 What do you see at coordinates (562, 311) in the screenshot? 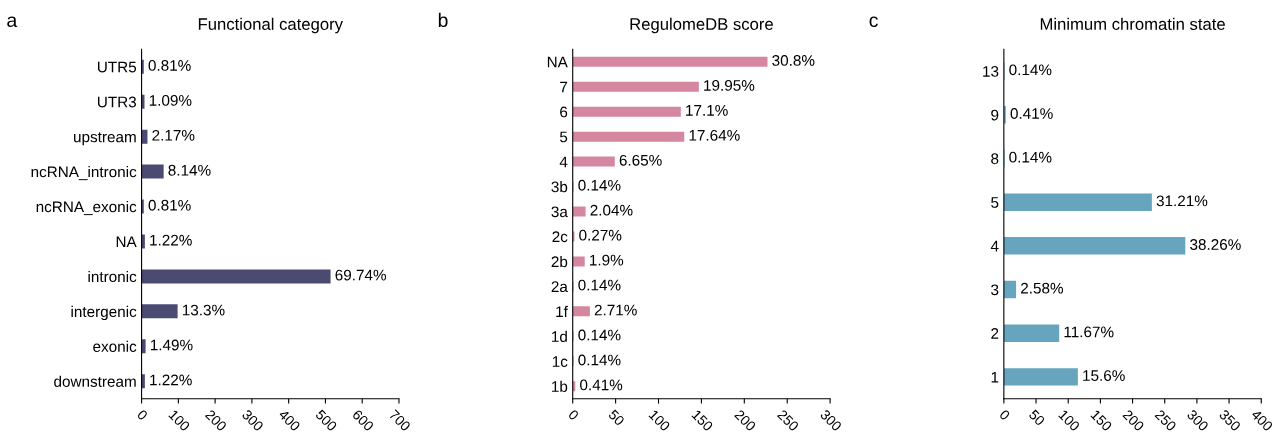
I see `y-tick-label: 1f` at bounding box center [562, 311].